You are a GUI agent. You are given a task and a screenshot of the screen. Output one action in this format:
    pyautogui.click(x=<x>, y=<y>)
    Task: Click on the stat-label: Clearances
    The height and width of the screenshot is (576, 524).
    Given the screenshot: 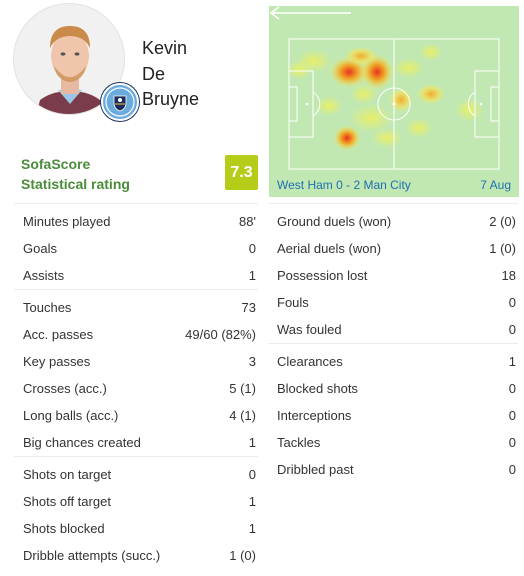 What is the action you would take?
    pyautogui.click(x=310, y=361)
    